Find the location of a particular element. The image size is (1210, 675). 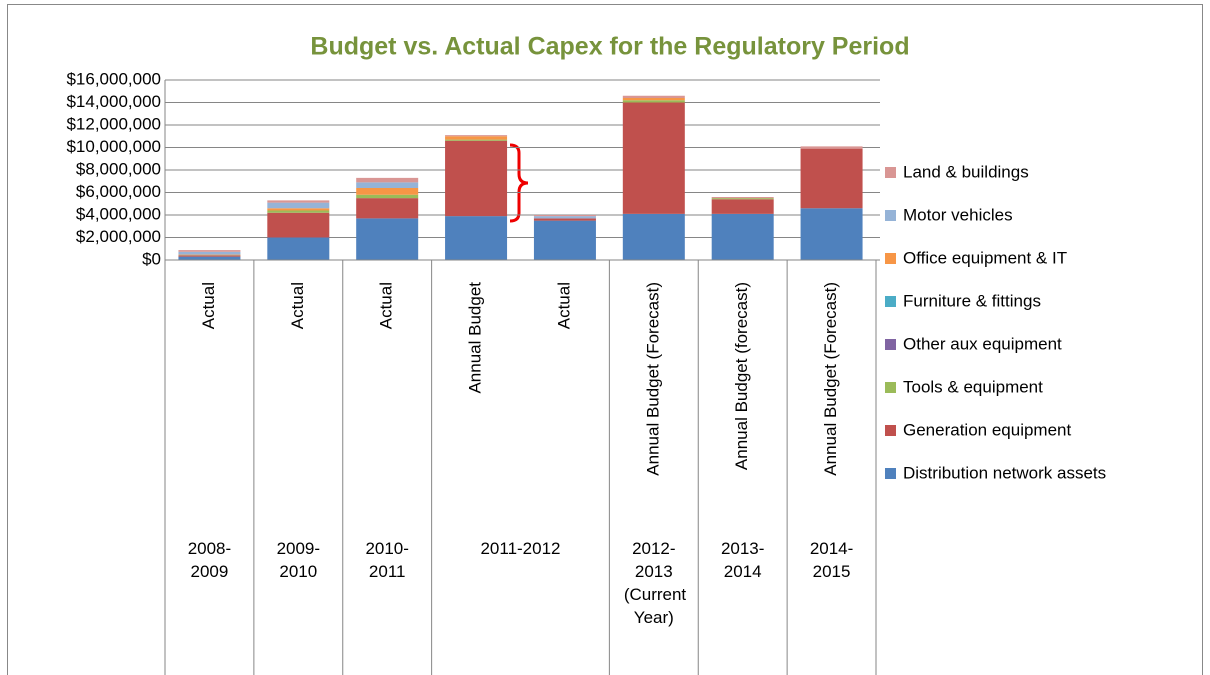

group-label-box: 2009-2010 is located at coordinates (298, 560).